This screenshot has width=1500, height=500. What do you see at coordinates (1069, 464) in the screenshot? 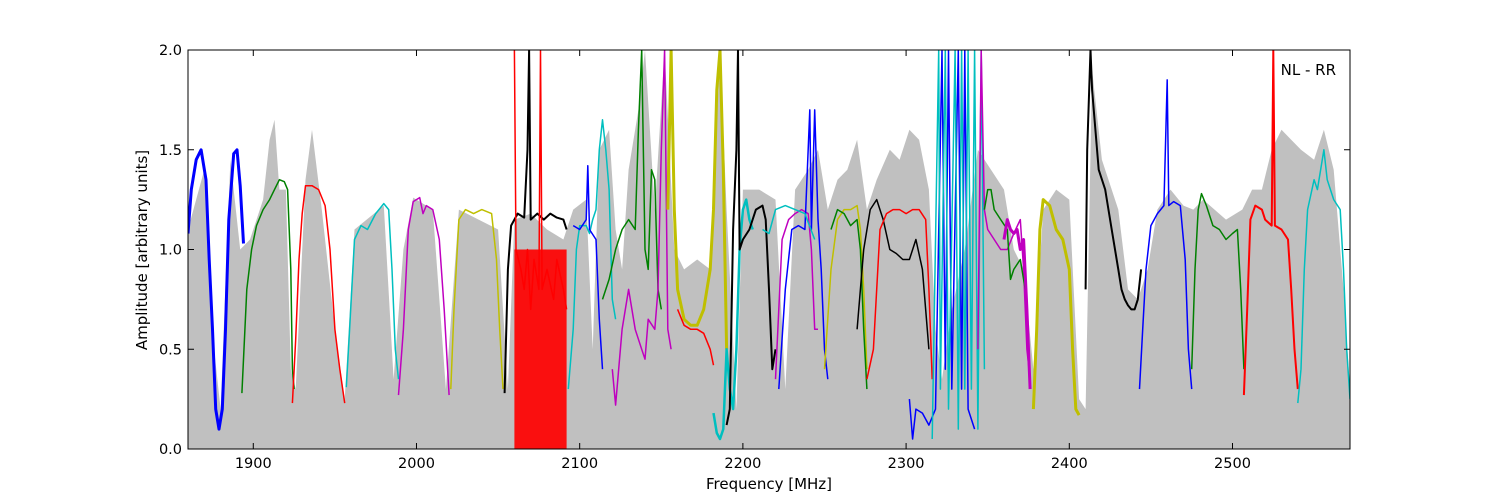
I see `x-tick-label: 2400` at bounding box center [1069, 464].